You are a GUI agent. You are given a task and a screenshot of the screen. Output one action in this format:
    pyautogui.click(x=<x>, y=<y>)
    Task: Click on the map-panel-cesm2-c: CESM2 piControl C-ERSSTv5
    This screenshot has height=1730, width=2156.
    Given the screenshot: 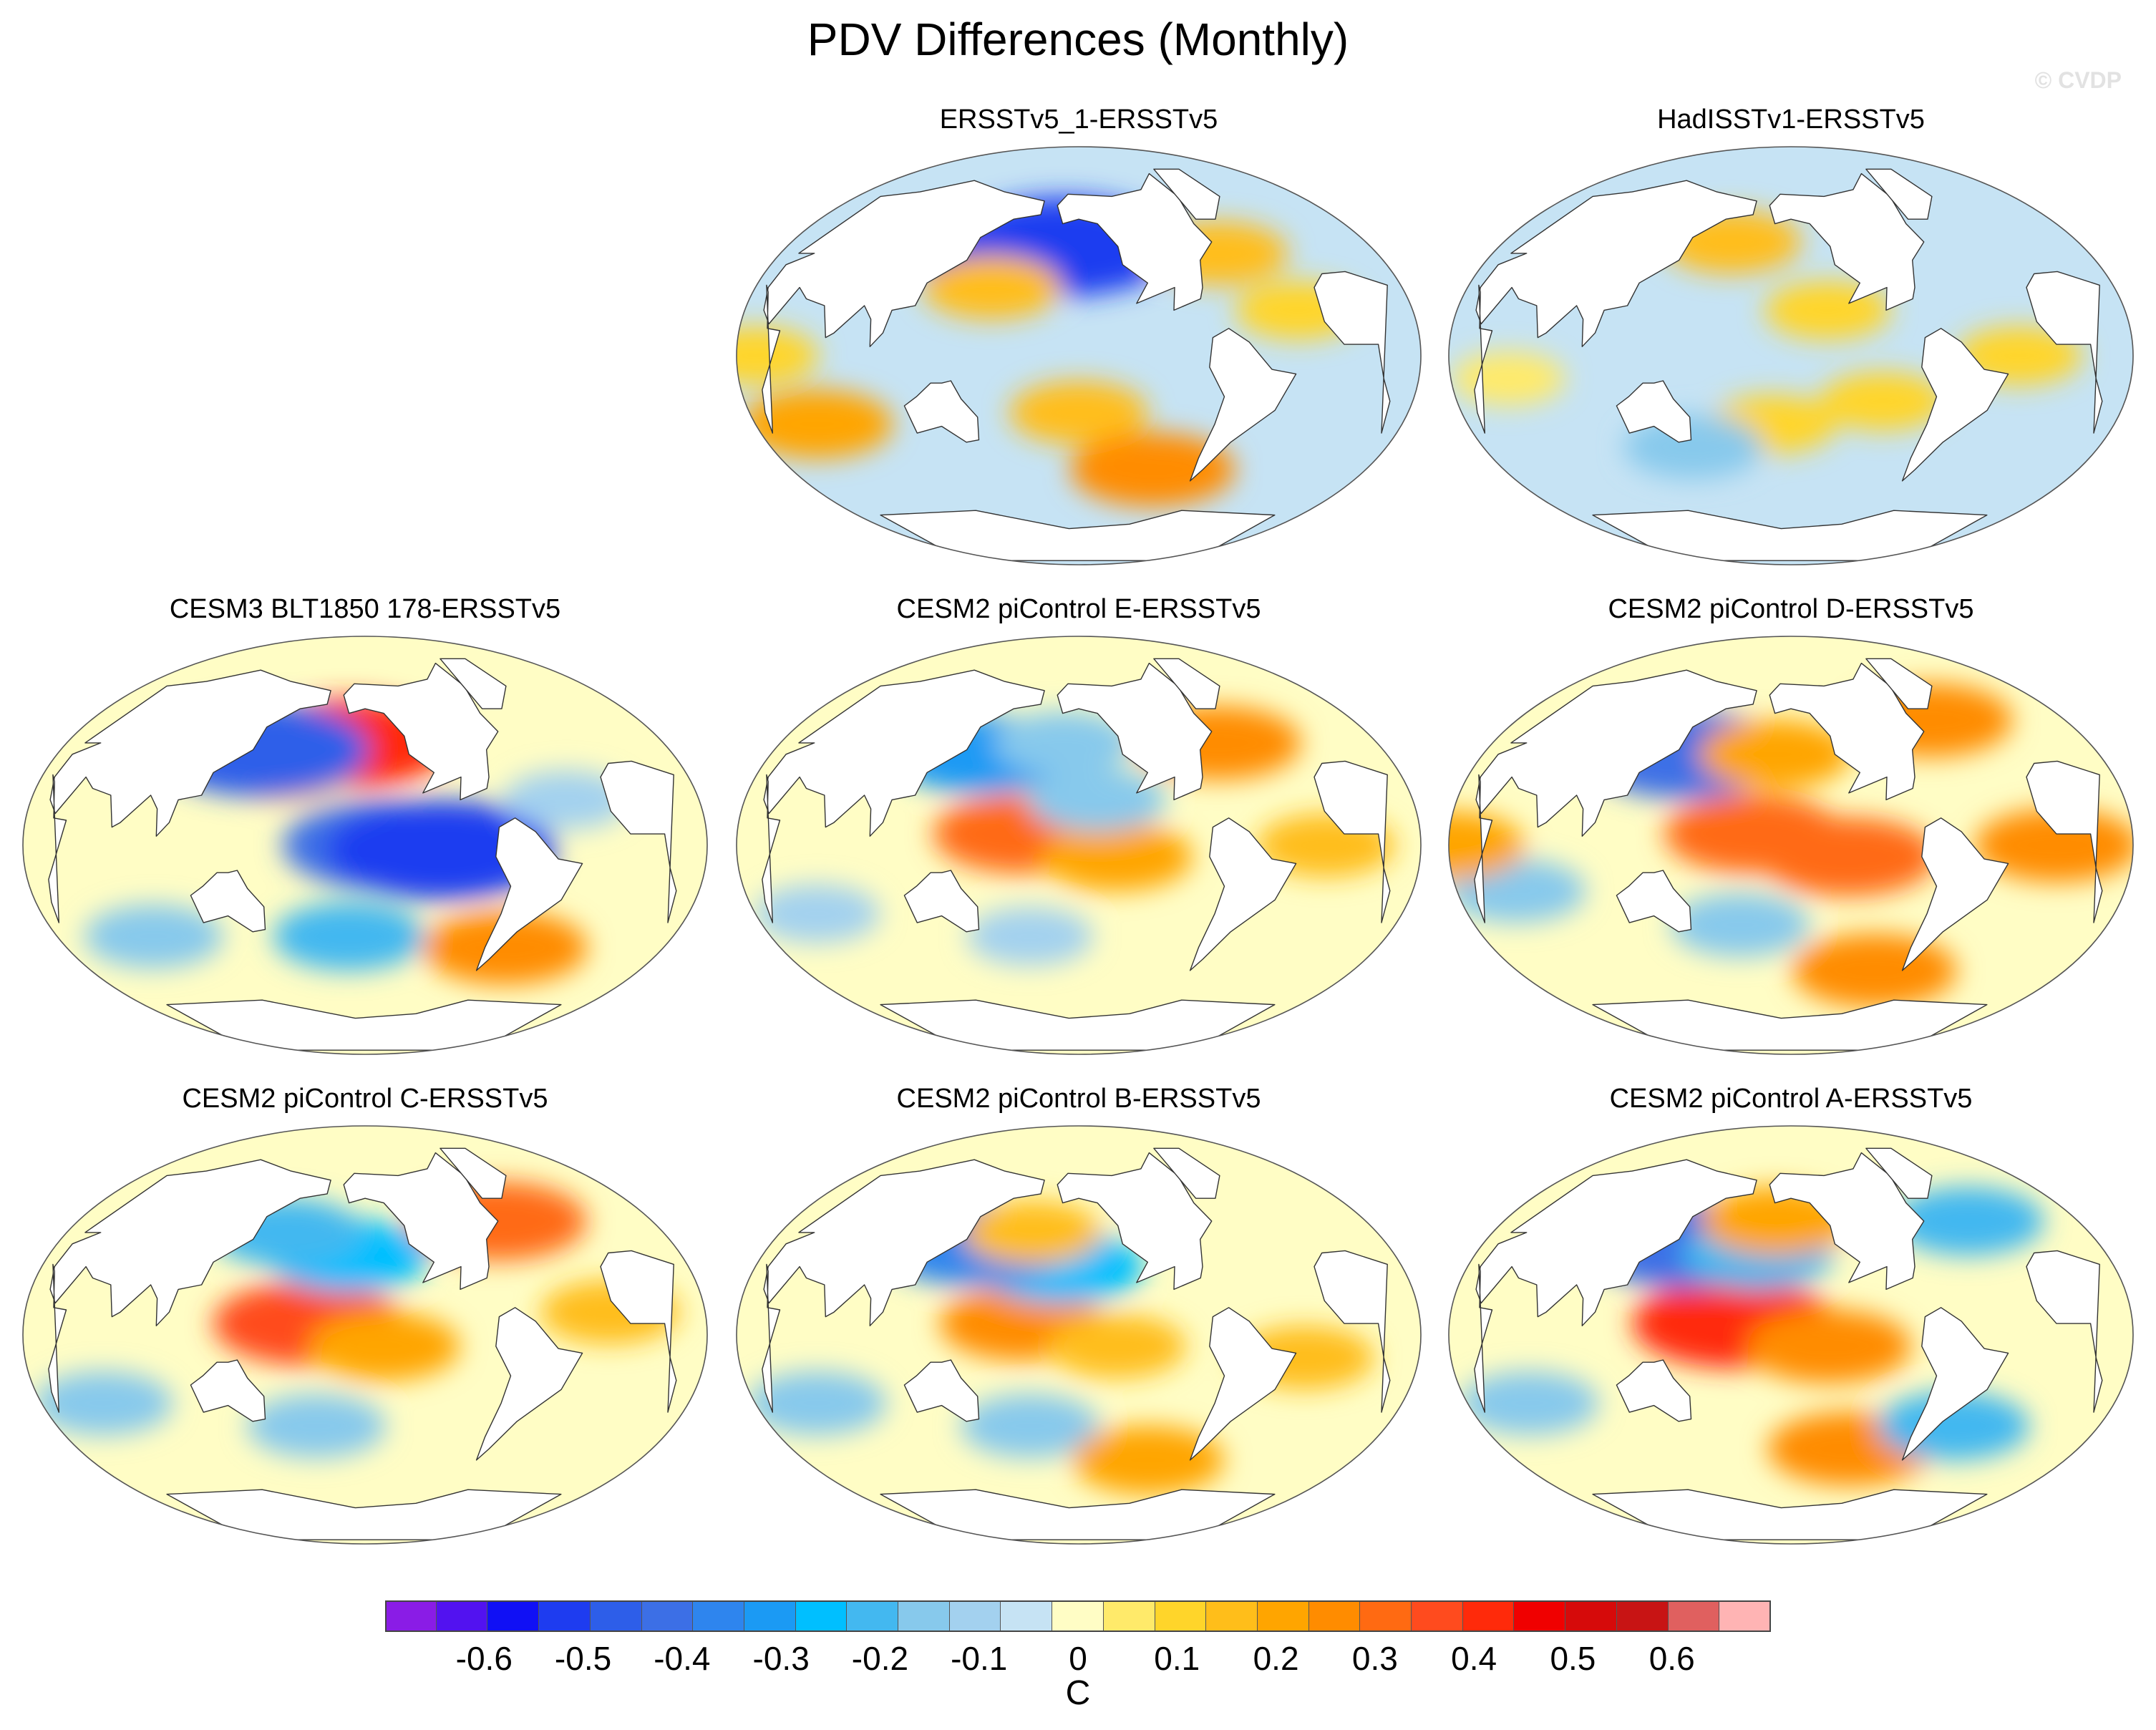 What is the action you would take?
    pyautogui.click(x=365, y=1316)
    